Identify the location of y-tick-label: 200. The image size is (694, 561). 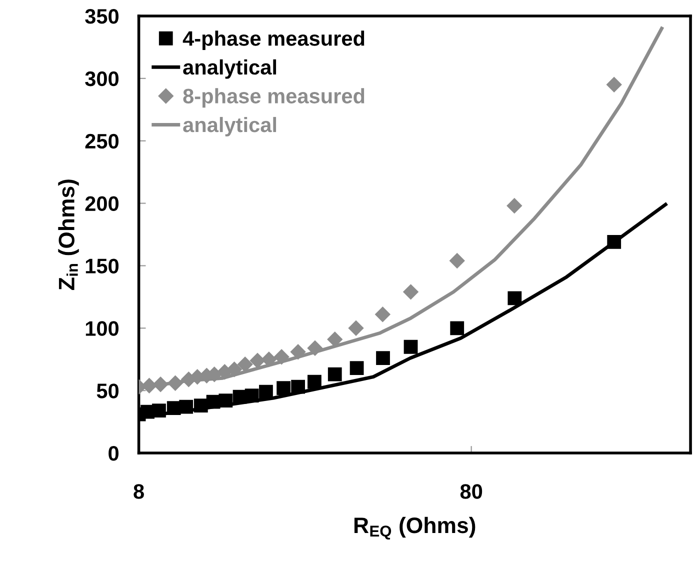
(102, 204).